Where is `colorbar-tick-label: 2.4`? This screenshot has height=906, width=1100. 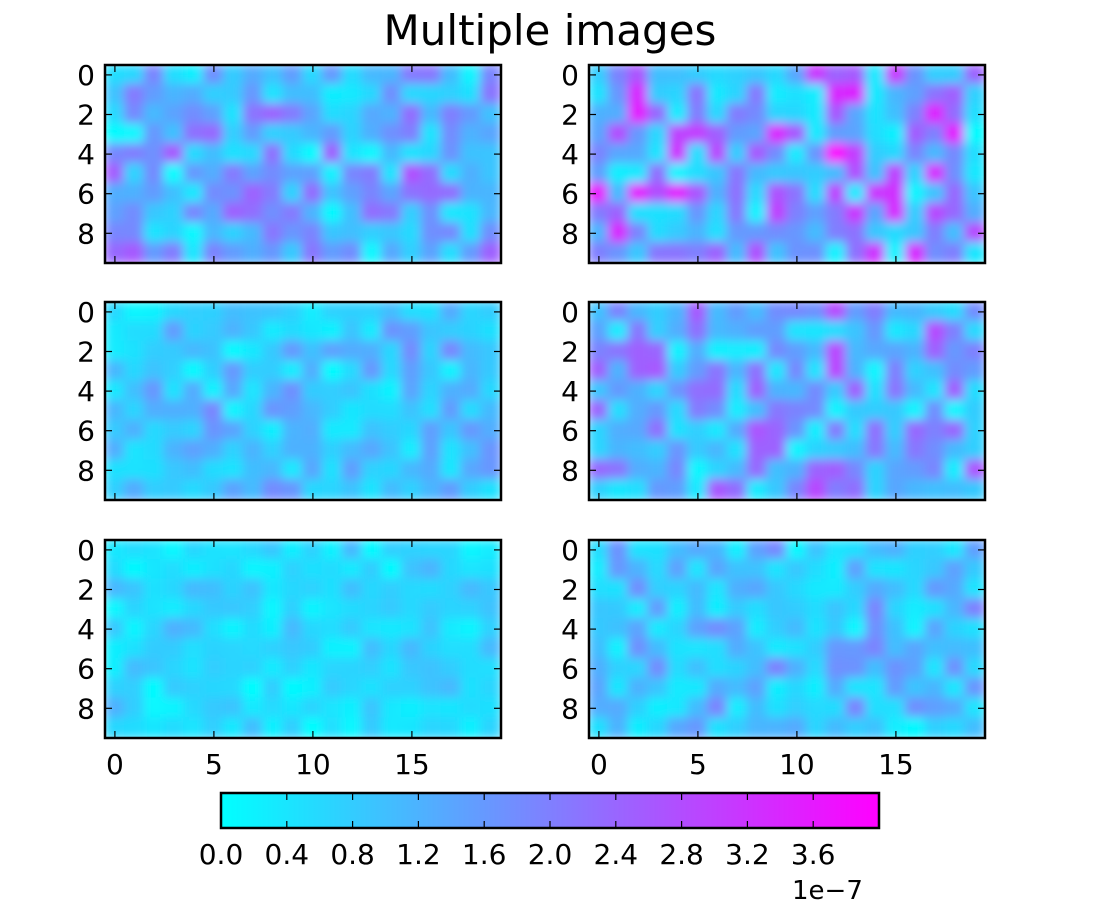 colorbar-tick-label: 2.4 is located at coordinates (616, 854).